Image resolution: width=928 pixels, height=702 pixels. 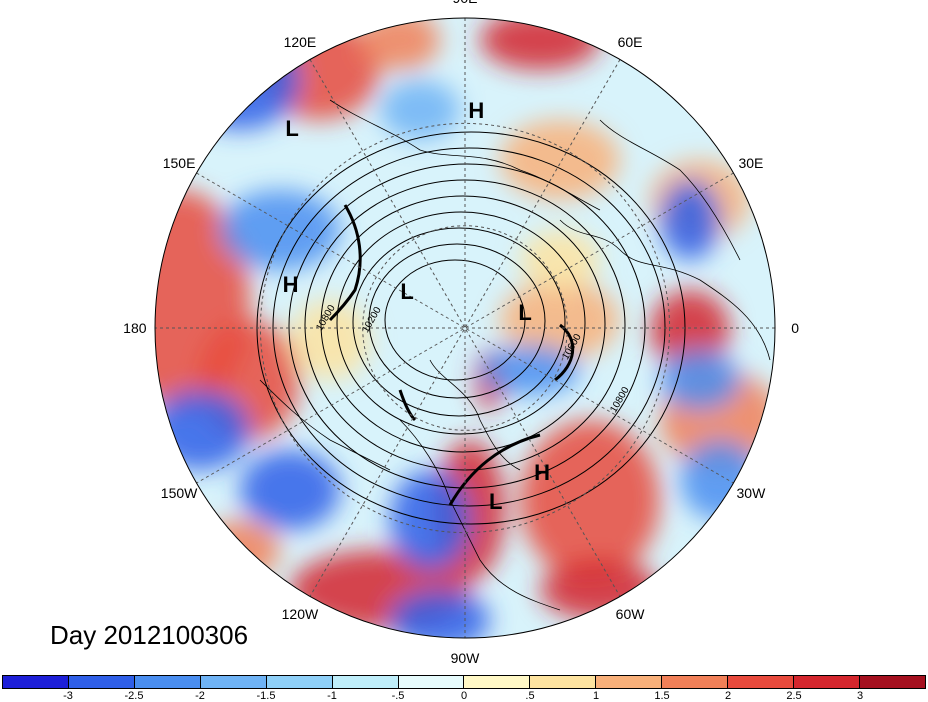 What do you see at coordinates (662, 696) in the screenshot?
I see `colorbar-tick-label: 1.5` at bounding box center [662, 696].